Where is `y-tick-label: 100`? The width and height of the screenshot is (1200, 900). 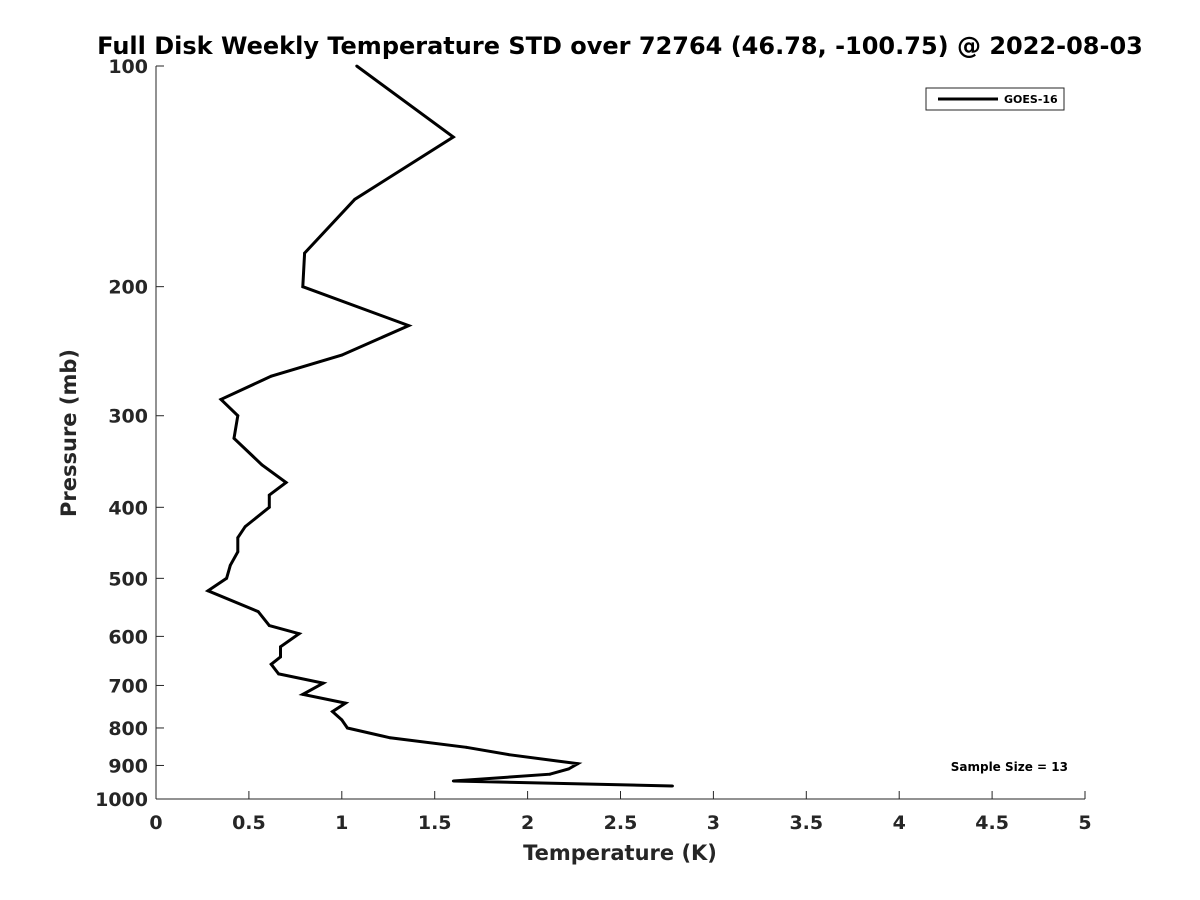
y-tick-label: 100 is located at coordinates (128, 67).